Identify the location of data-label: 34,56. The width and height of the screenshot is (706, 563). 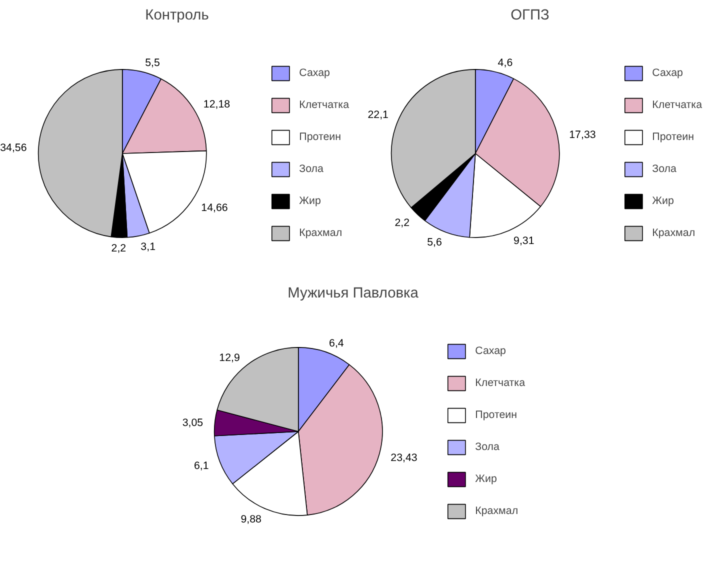
(13, 148).